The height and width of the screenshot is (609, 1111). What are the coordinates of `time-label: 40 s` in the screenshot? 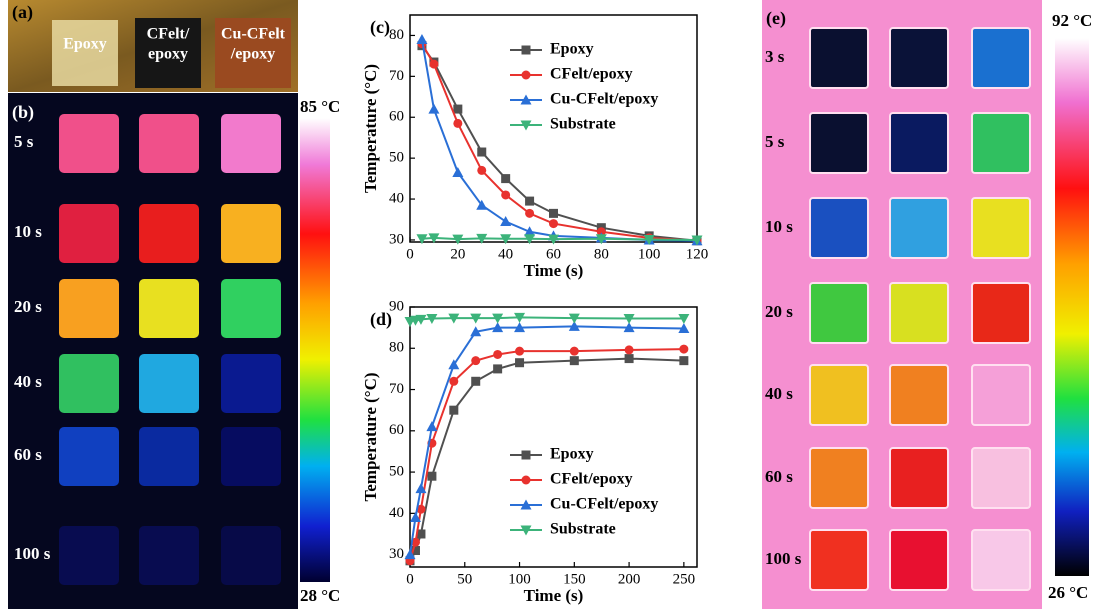 It's located at (28, 381).